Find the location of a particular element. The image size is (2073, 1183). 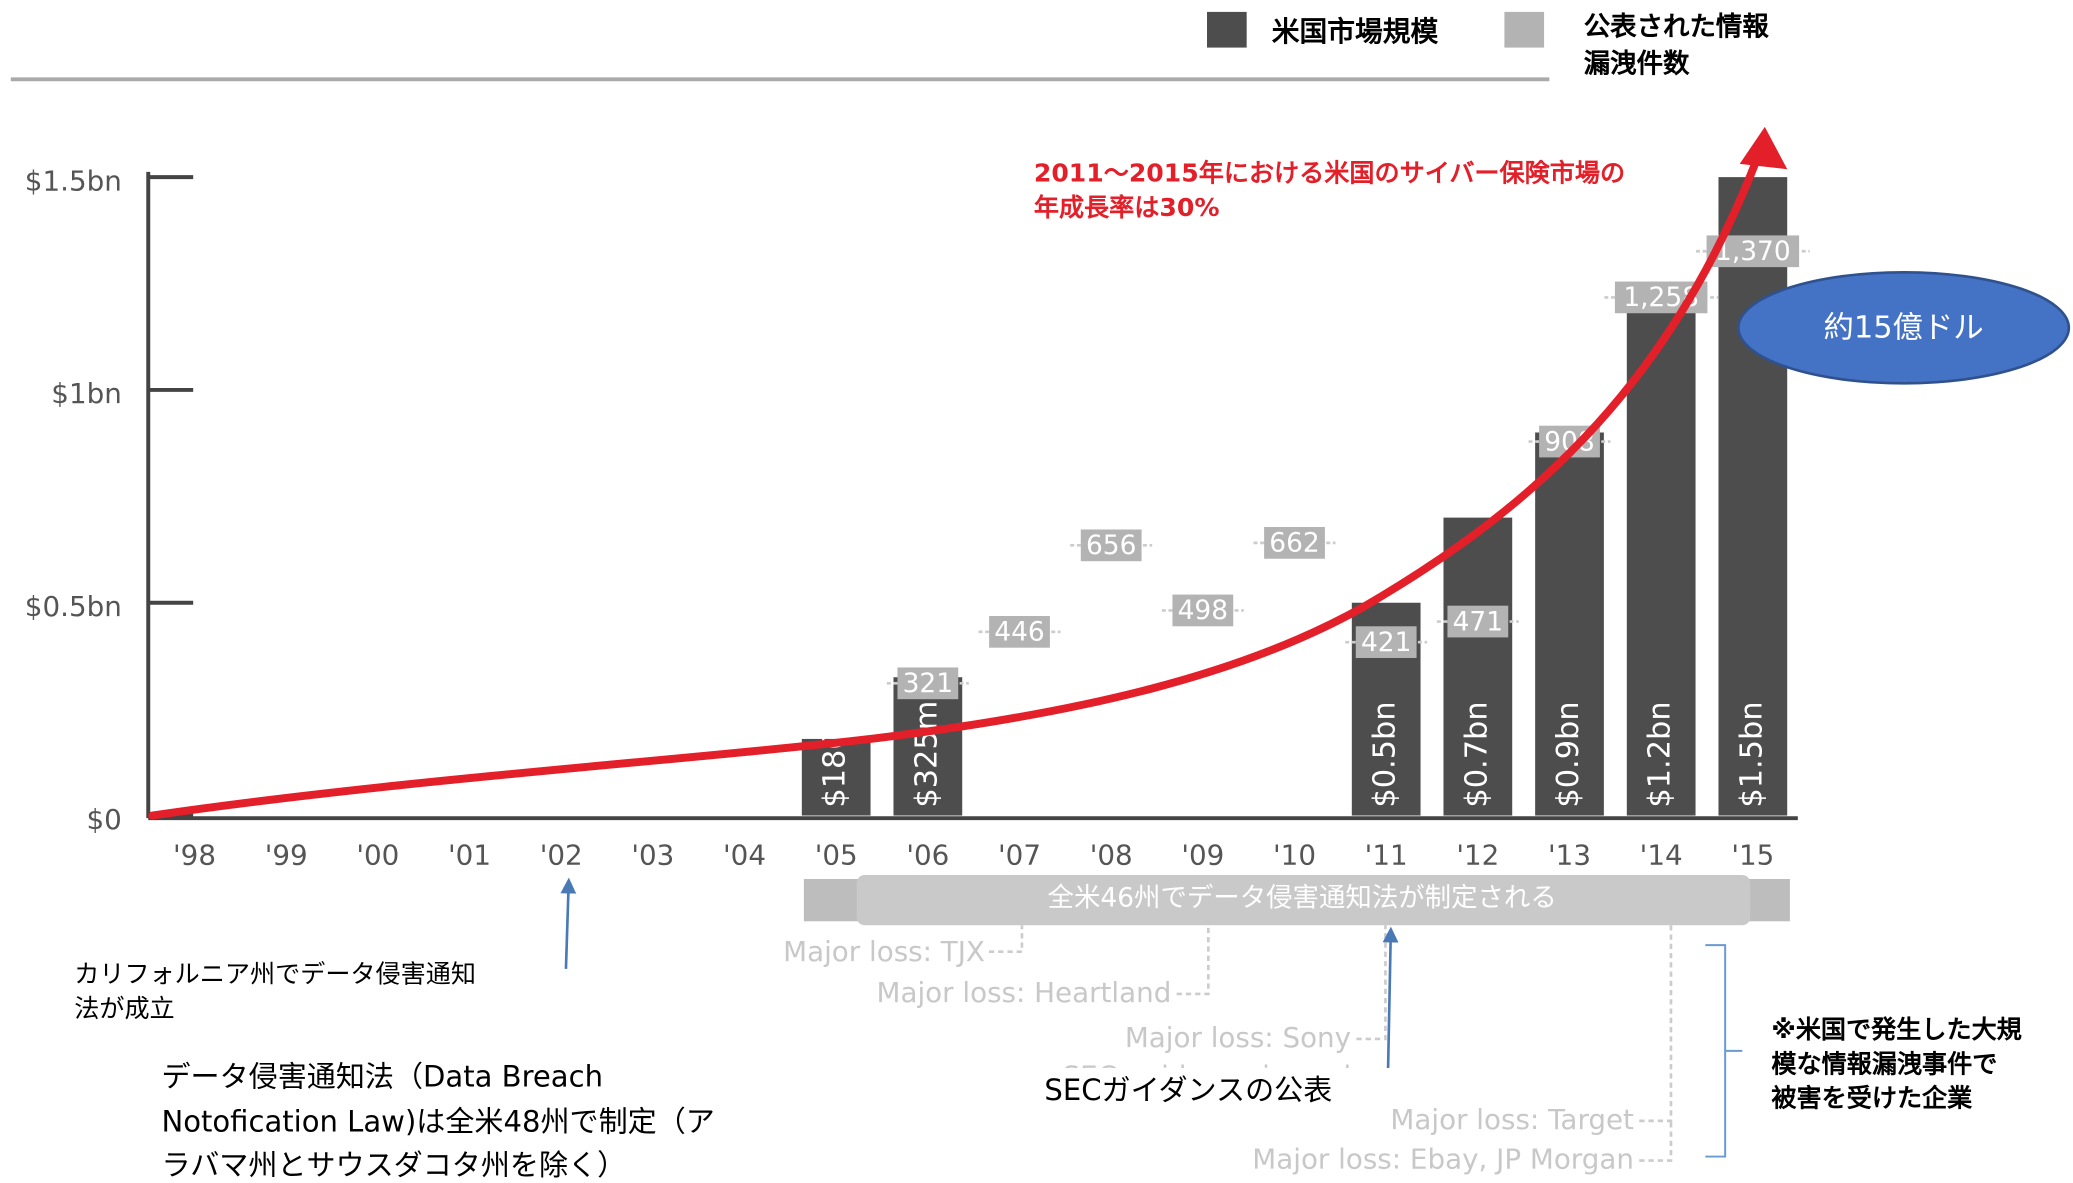

breach-label: 498 is located at coordinates (1203, 610).